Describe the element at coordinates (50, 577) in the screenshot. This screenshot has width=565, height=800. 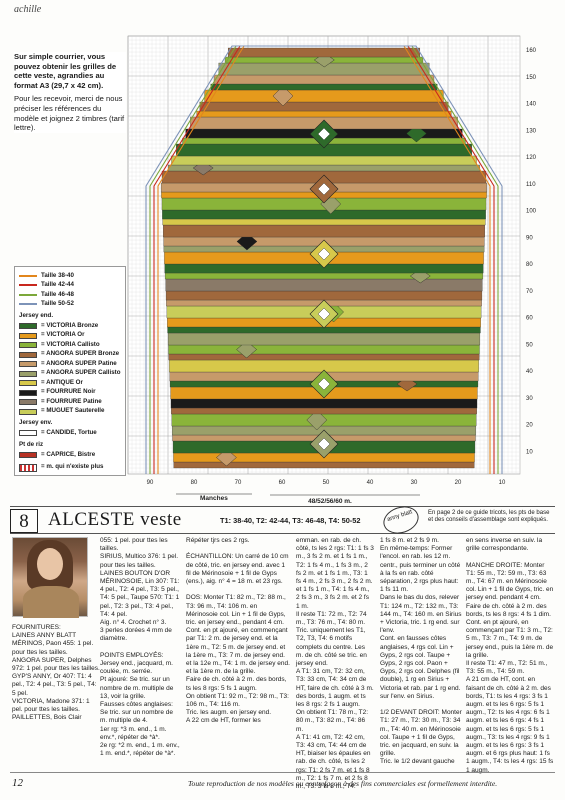
I see `model-photo` at that location.